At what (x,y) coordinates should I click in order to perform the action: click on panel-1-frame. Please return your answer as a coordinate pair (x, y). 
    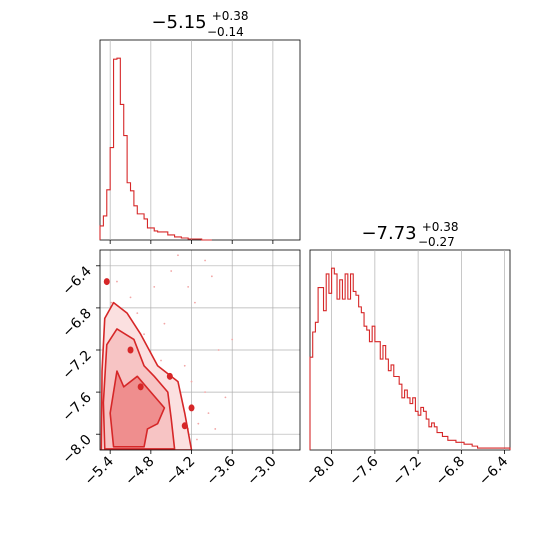
    Looking at the image, I should click on (200, 140).